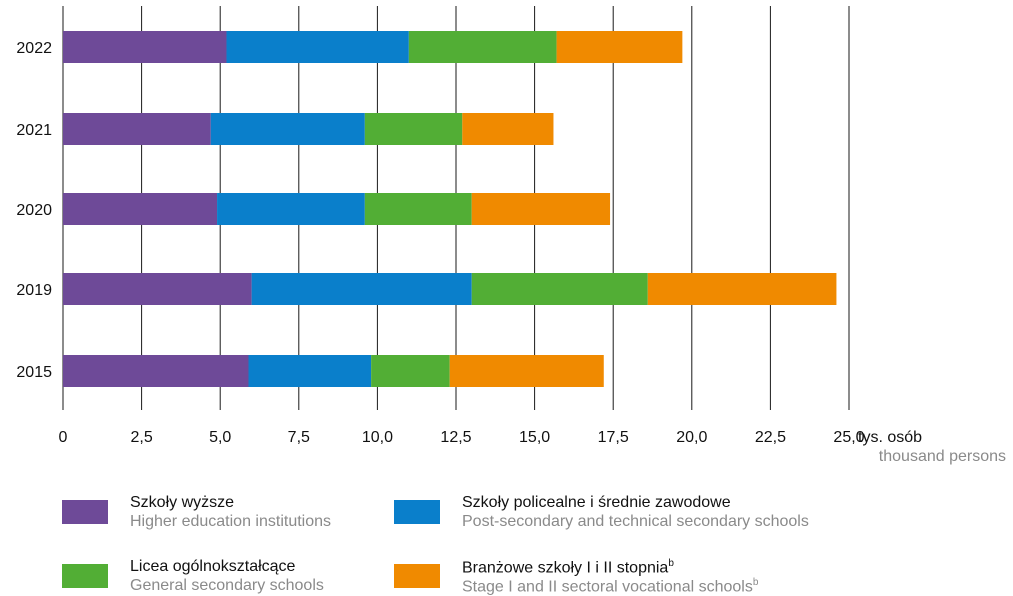 This screenshot has height=596, width=1013. What do you see at coordinates (227, 585) in the screenshot?
I see `legend-label-en: General secondary schools` at bounding box center [227, 585].